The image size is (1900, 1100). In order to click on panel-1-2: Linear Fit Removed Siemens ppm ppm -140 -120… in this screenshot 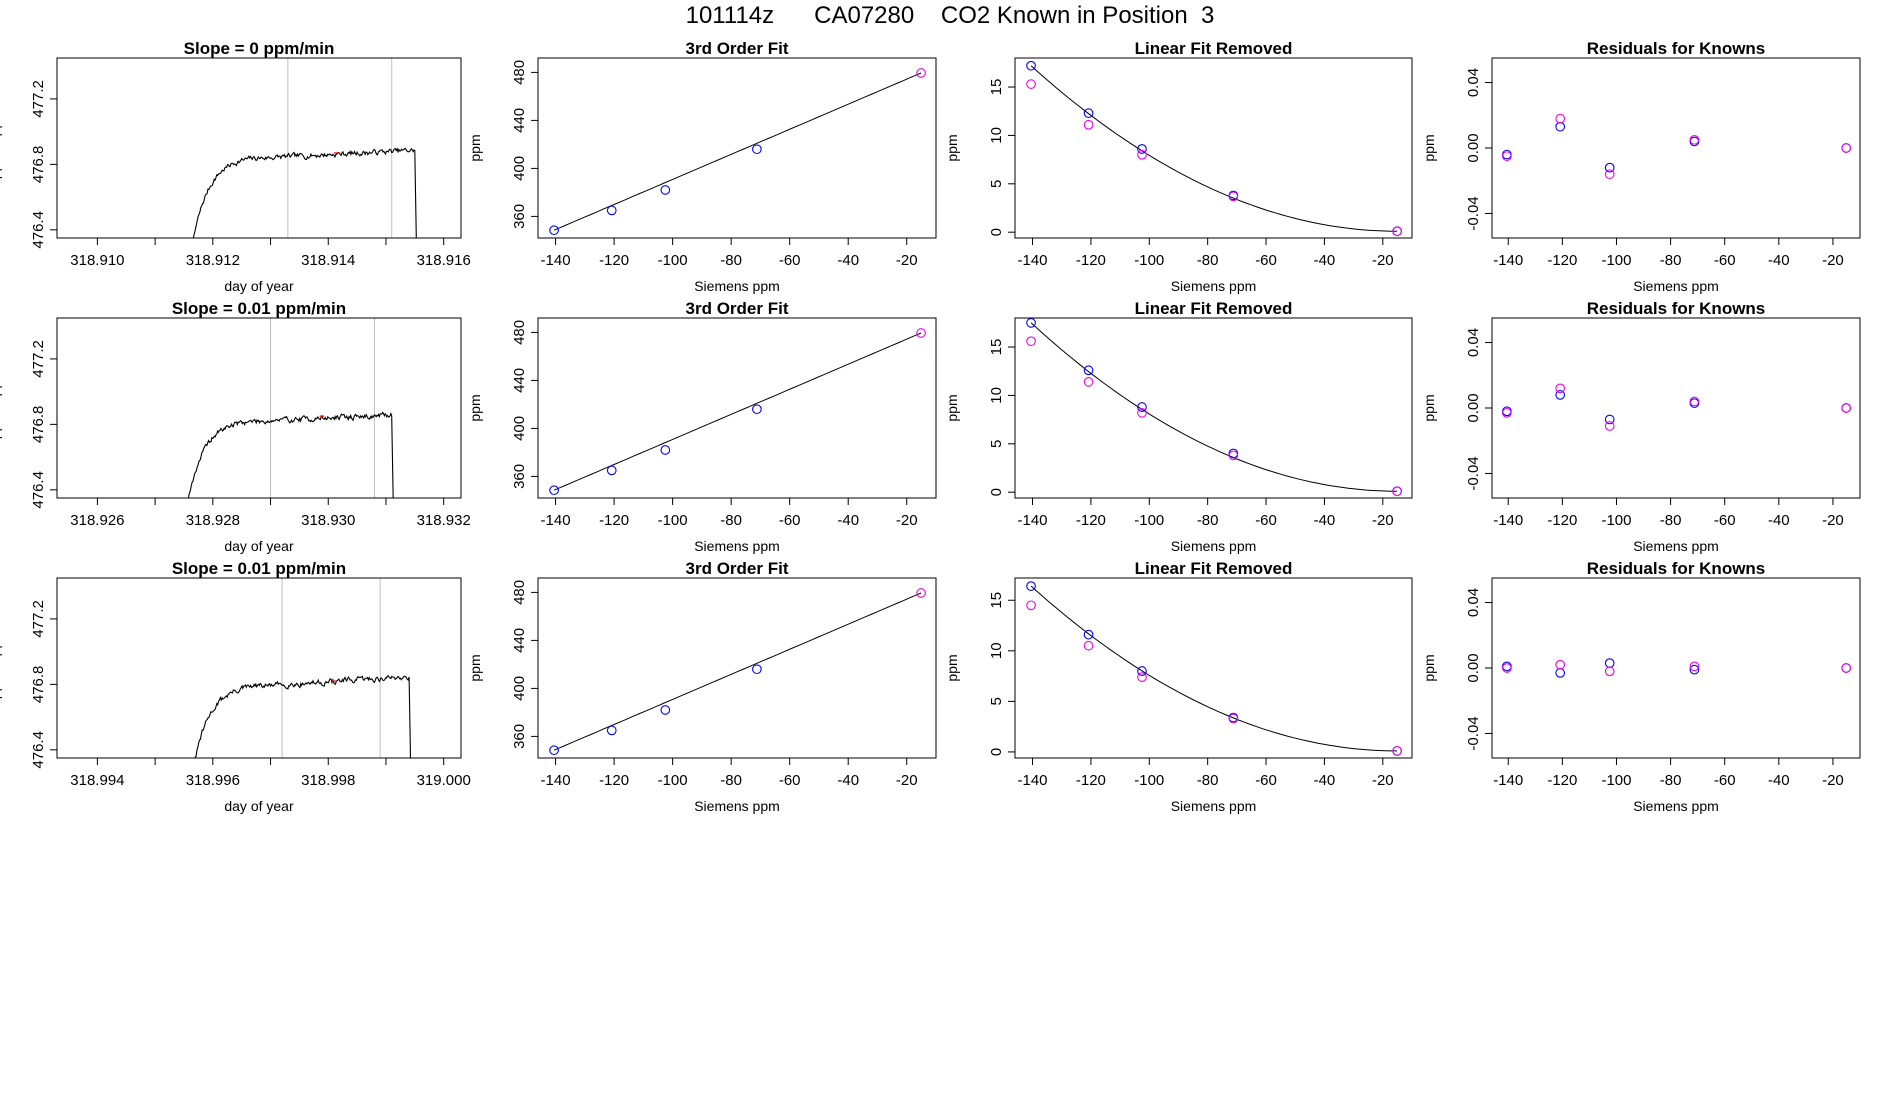, I will do `click(1178, 426)`.